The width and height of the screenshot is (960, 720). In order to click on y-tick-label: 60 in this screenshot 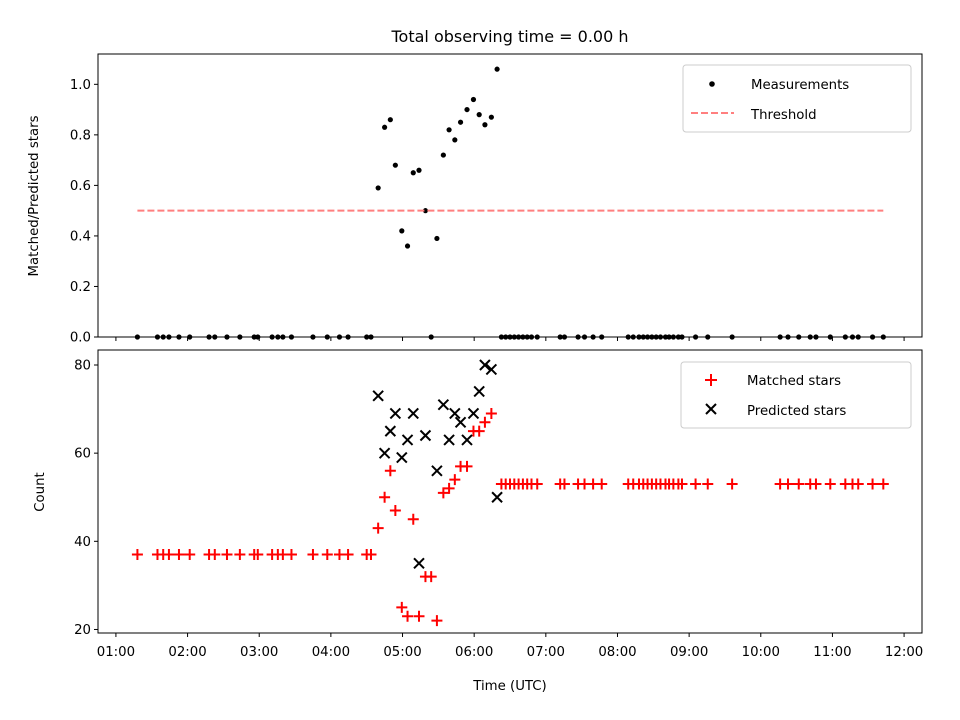, I will do `click(82, 454)`.